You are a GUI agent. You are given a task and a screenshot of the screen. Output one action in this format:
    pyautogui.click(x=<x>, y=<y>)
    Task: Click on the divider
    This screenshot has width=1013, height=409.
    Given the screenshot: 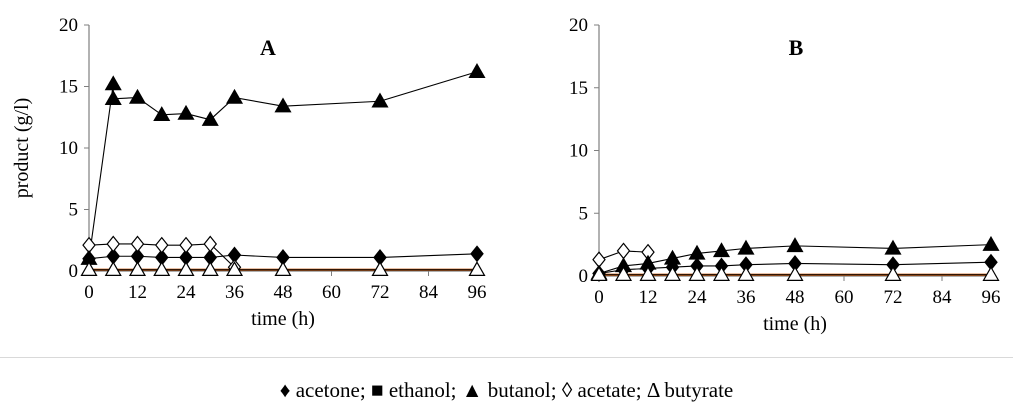 What is the action you would take?
    pyautogui.click(x=506, y=357)
    